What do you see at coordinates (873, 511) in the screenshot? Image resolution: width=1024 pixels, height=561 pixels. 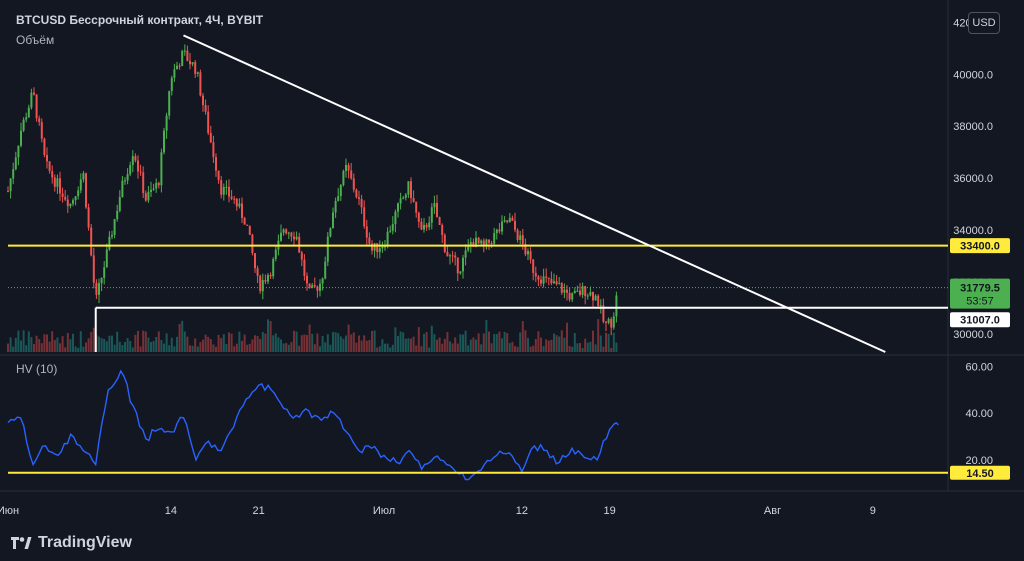 I see `time-tick-label: 9` at bounding box center [873, 511].